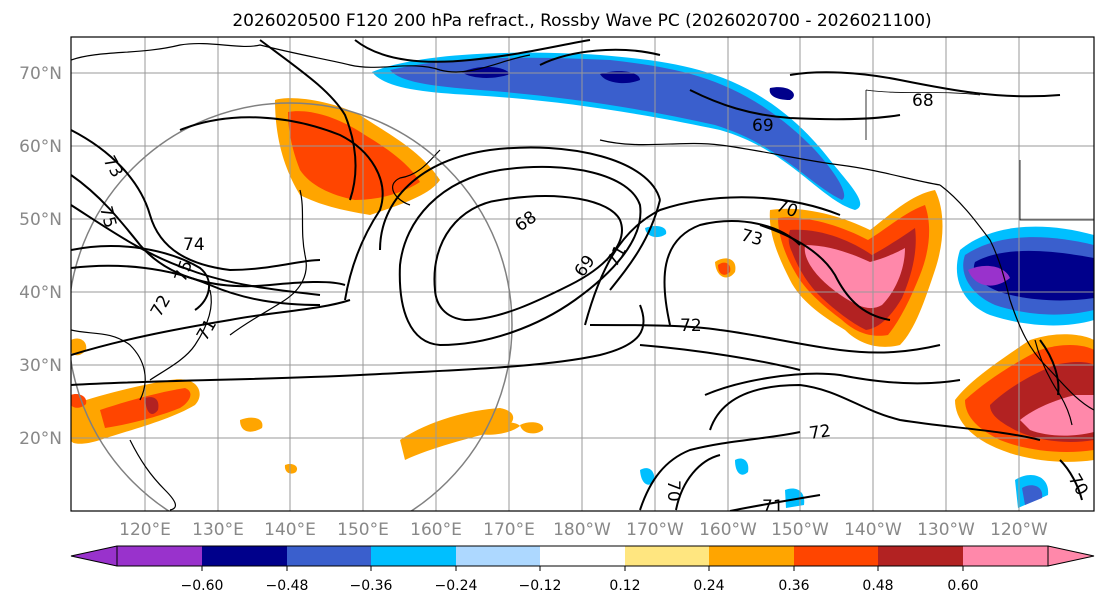 The height and width of the screenshot is (604, 1105). Describe the element at coordinates (180, 335) in the screenshot. I see `coastline-korea` at that location.